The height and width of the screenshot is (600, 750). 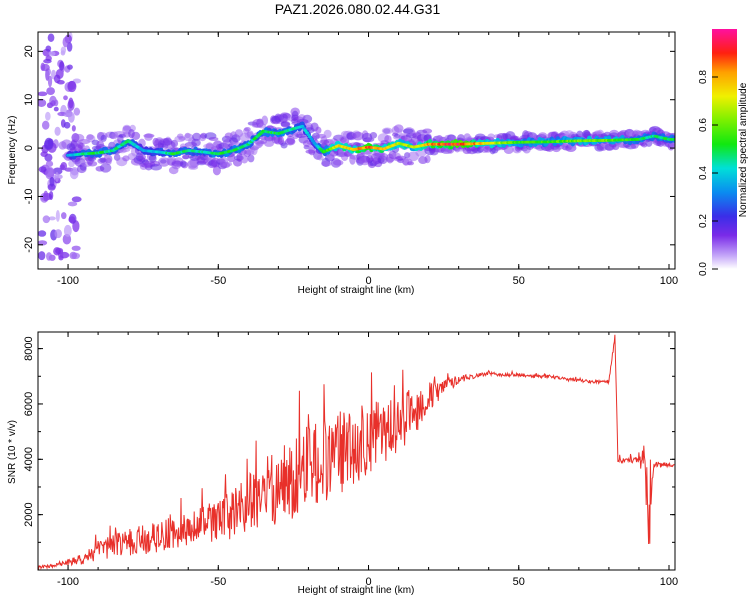 I want to click on y-tick-label: -10, so click(x=29, y=196).